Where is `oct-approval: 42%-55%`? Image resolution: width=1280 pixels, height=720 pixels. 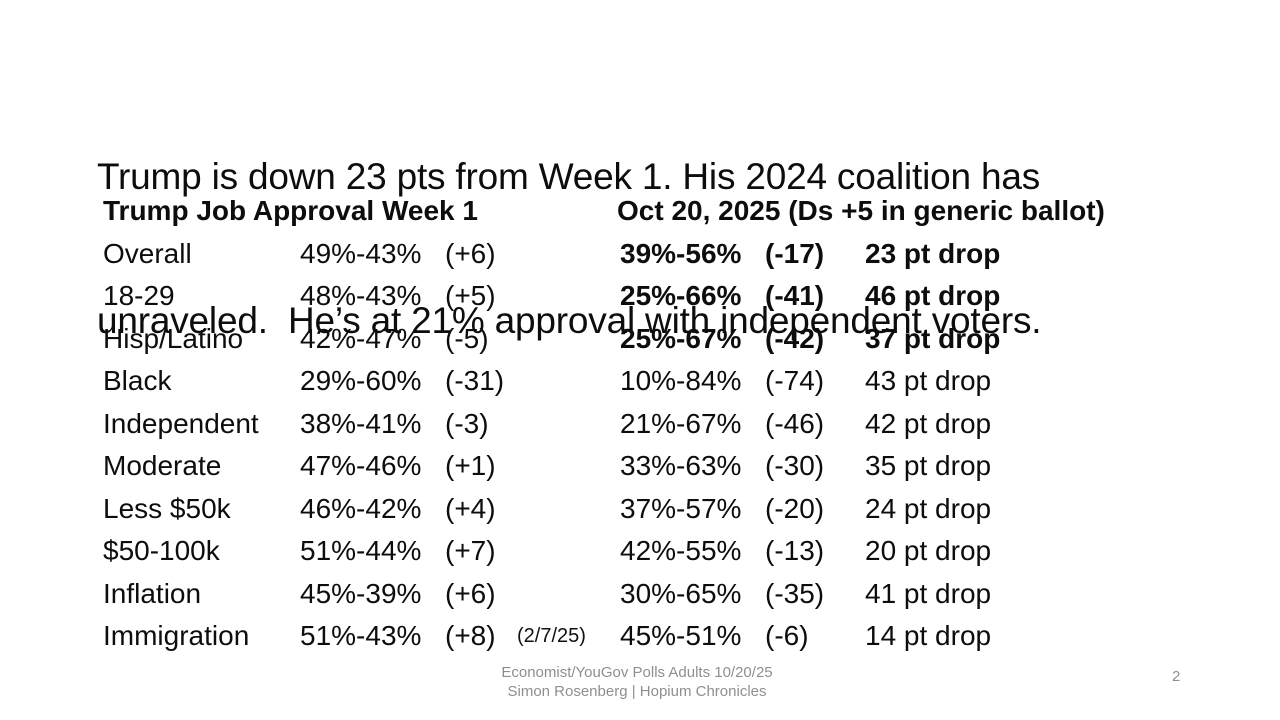
oct-approval: 42%-55% is located at coordinates (681, 551).